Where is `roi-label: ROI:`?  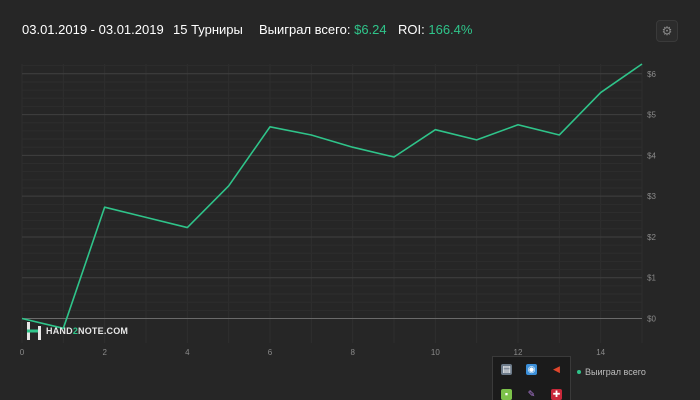
roi-label: ROI: is located at coordinates (411, 29).